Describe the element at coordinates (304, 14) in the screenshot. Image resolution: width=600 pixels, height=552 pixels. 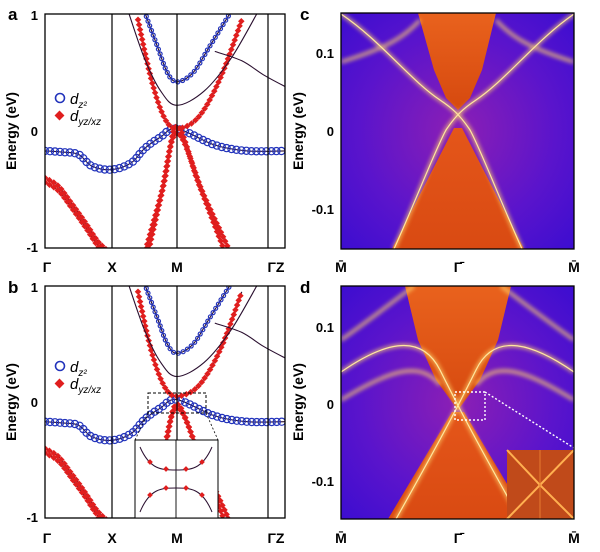
I see `panel-label-c: c` at that location.